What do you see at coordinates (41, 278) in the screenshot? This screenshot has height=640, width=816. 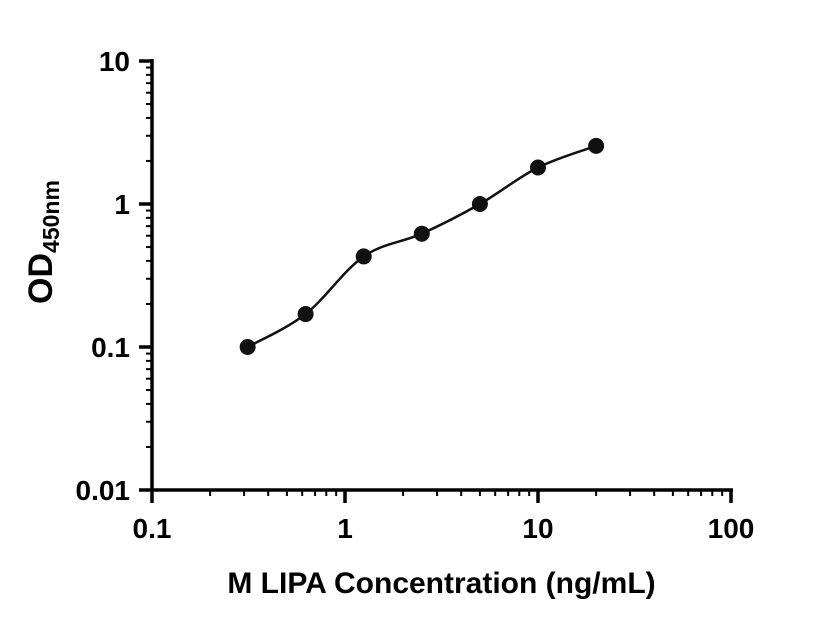 I see `y-axis-title-main: OD` at bounding box center [41, 278].